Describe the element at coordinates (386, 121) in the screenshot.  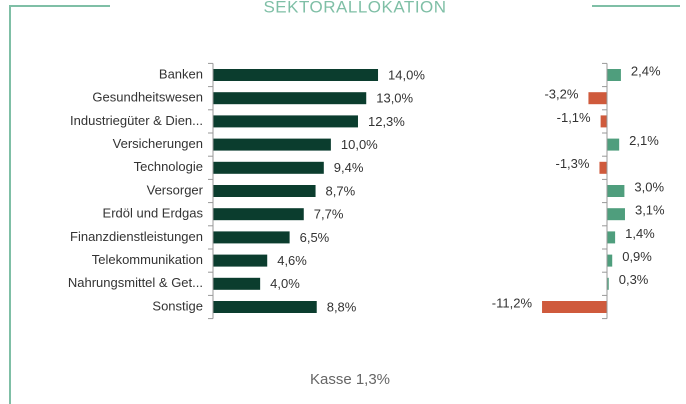
I see `value-label: 12,3%` at that location.